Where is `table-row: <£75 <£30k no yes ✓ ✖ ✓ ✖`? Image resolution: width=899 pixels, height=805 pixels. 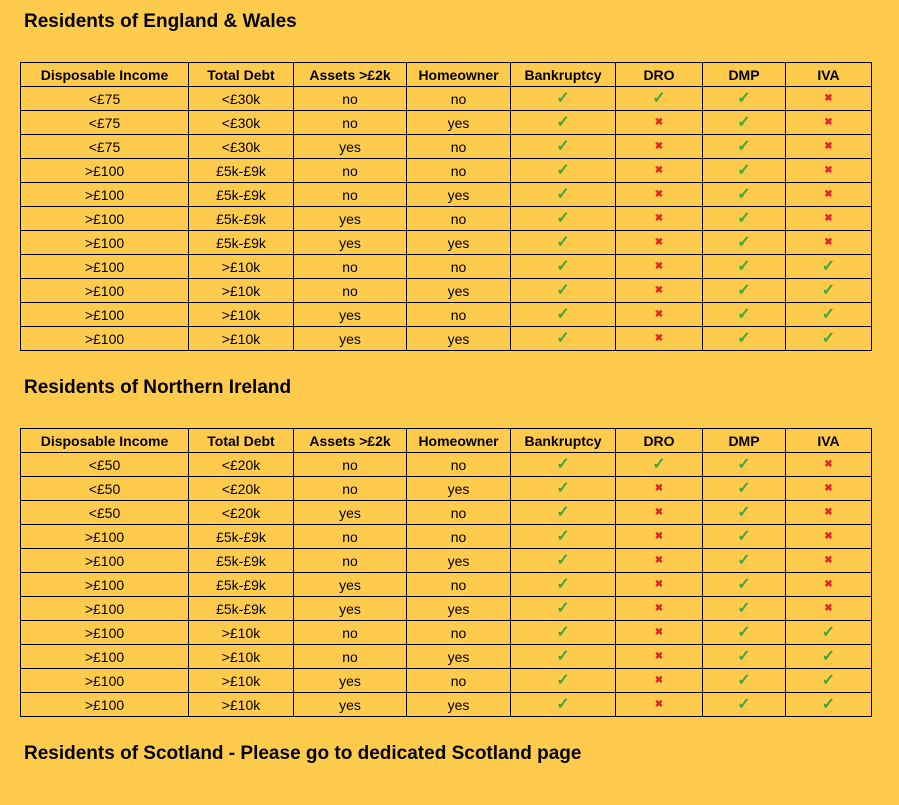
table-row: <£75 <£30k no yes ✓ ✖ ✓ ✖ is located at coordinates (446, 122).